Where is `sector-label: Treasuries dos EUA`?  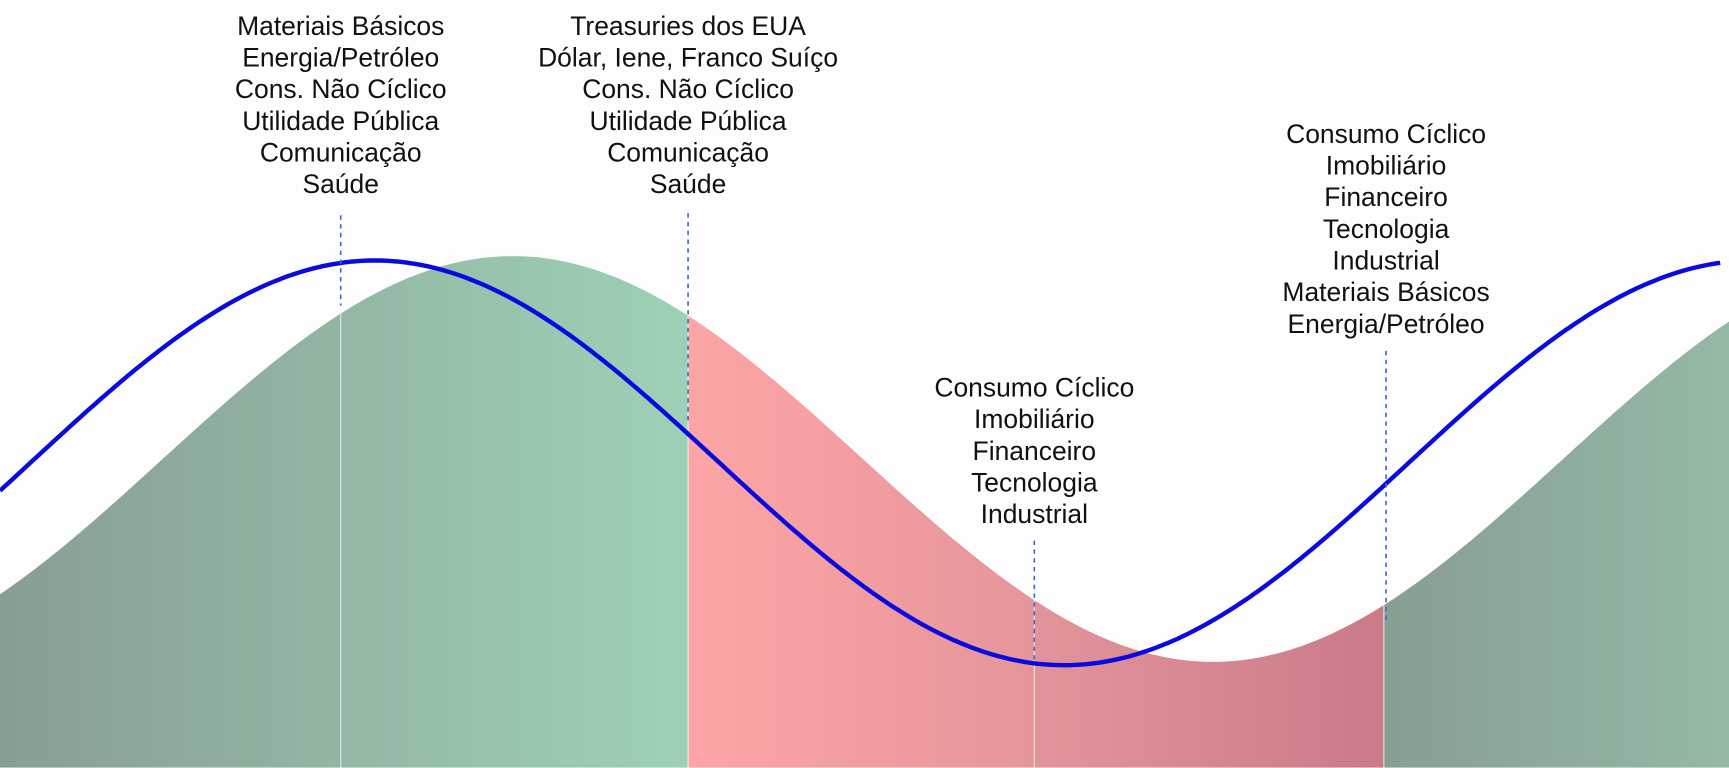
sector-label: Treasuries dos EUA is located at coordinates (688, 26).